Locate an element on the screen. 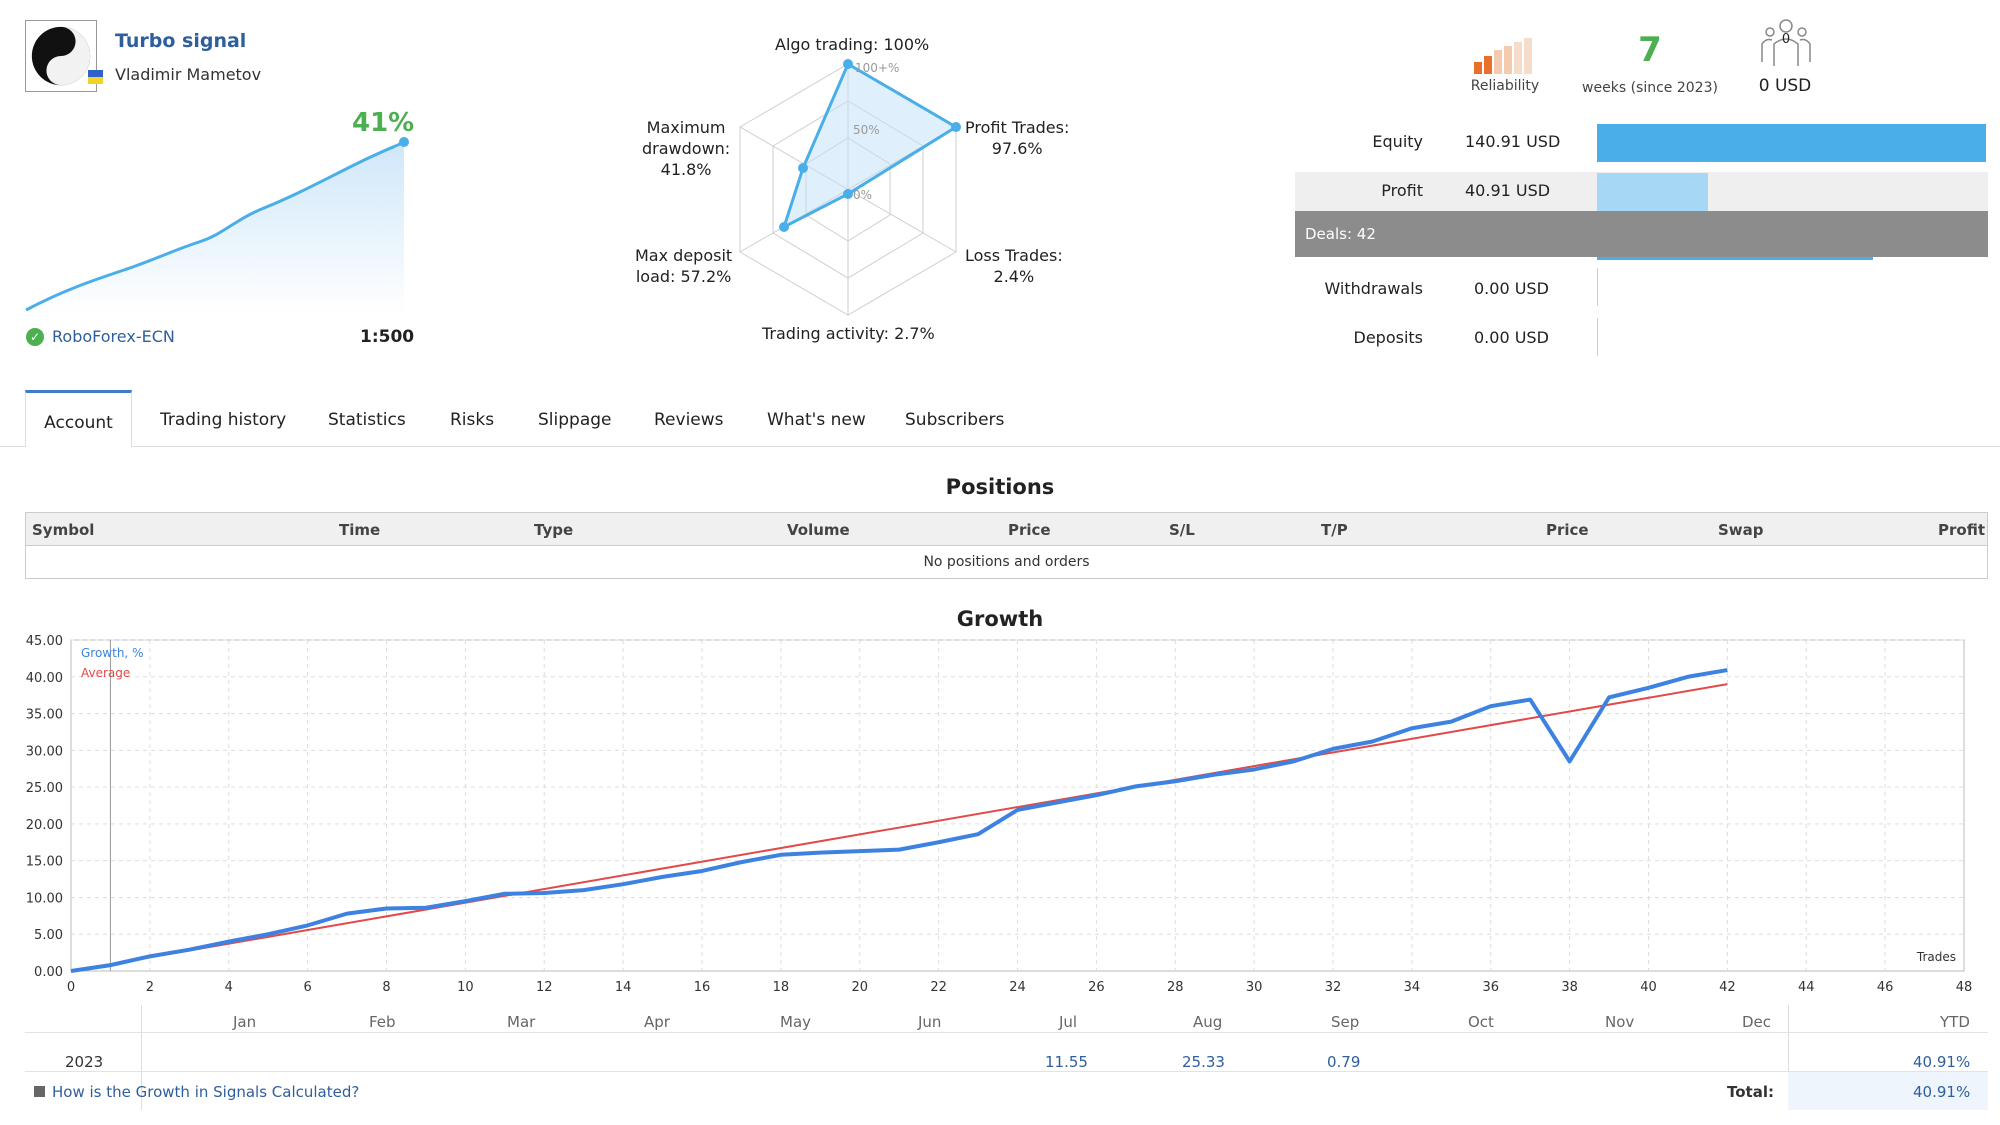 This screenshot has width=2000, height=1125. month-dec: Dec is located at coordinates (1757, 1022).